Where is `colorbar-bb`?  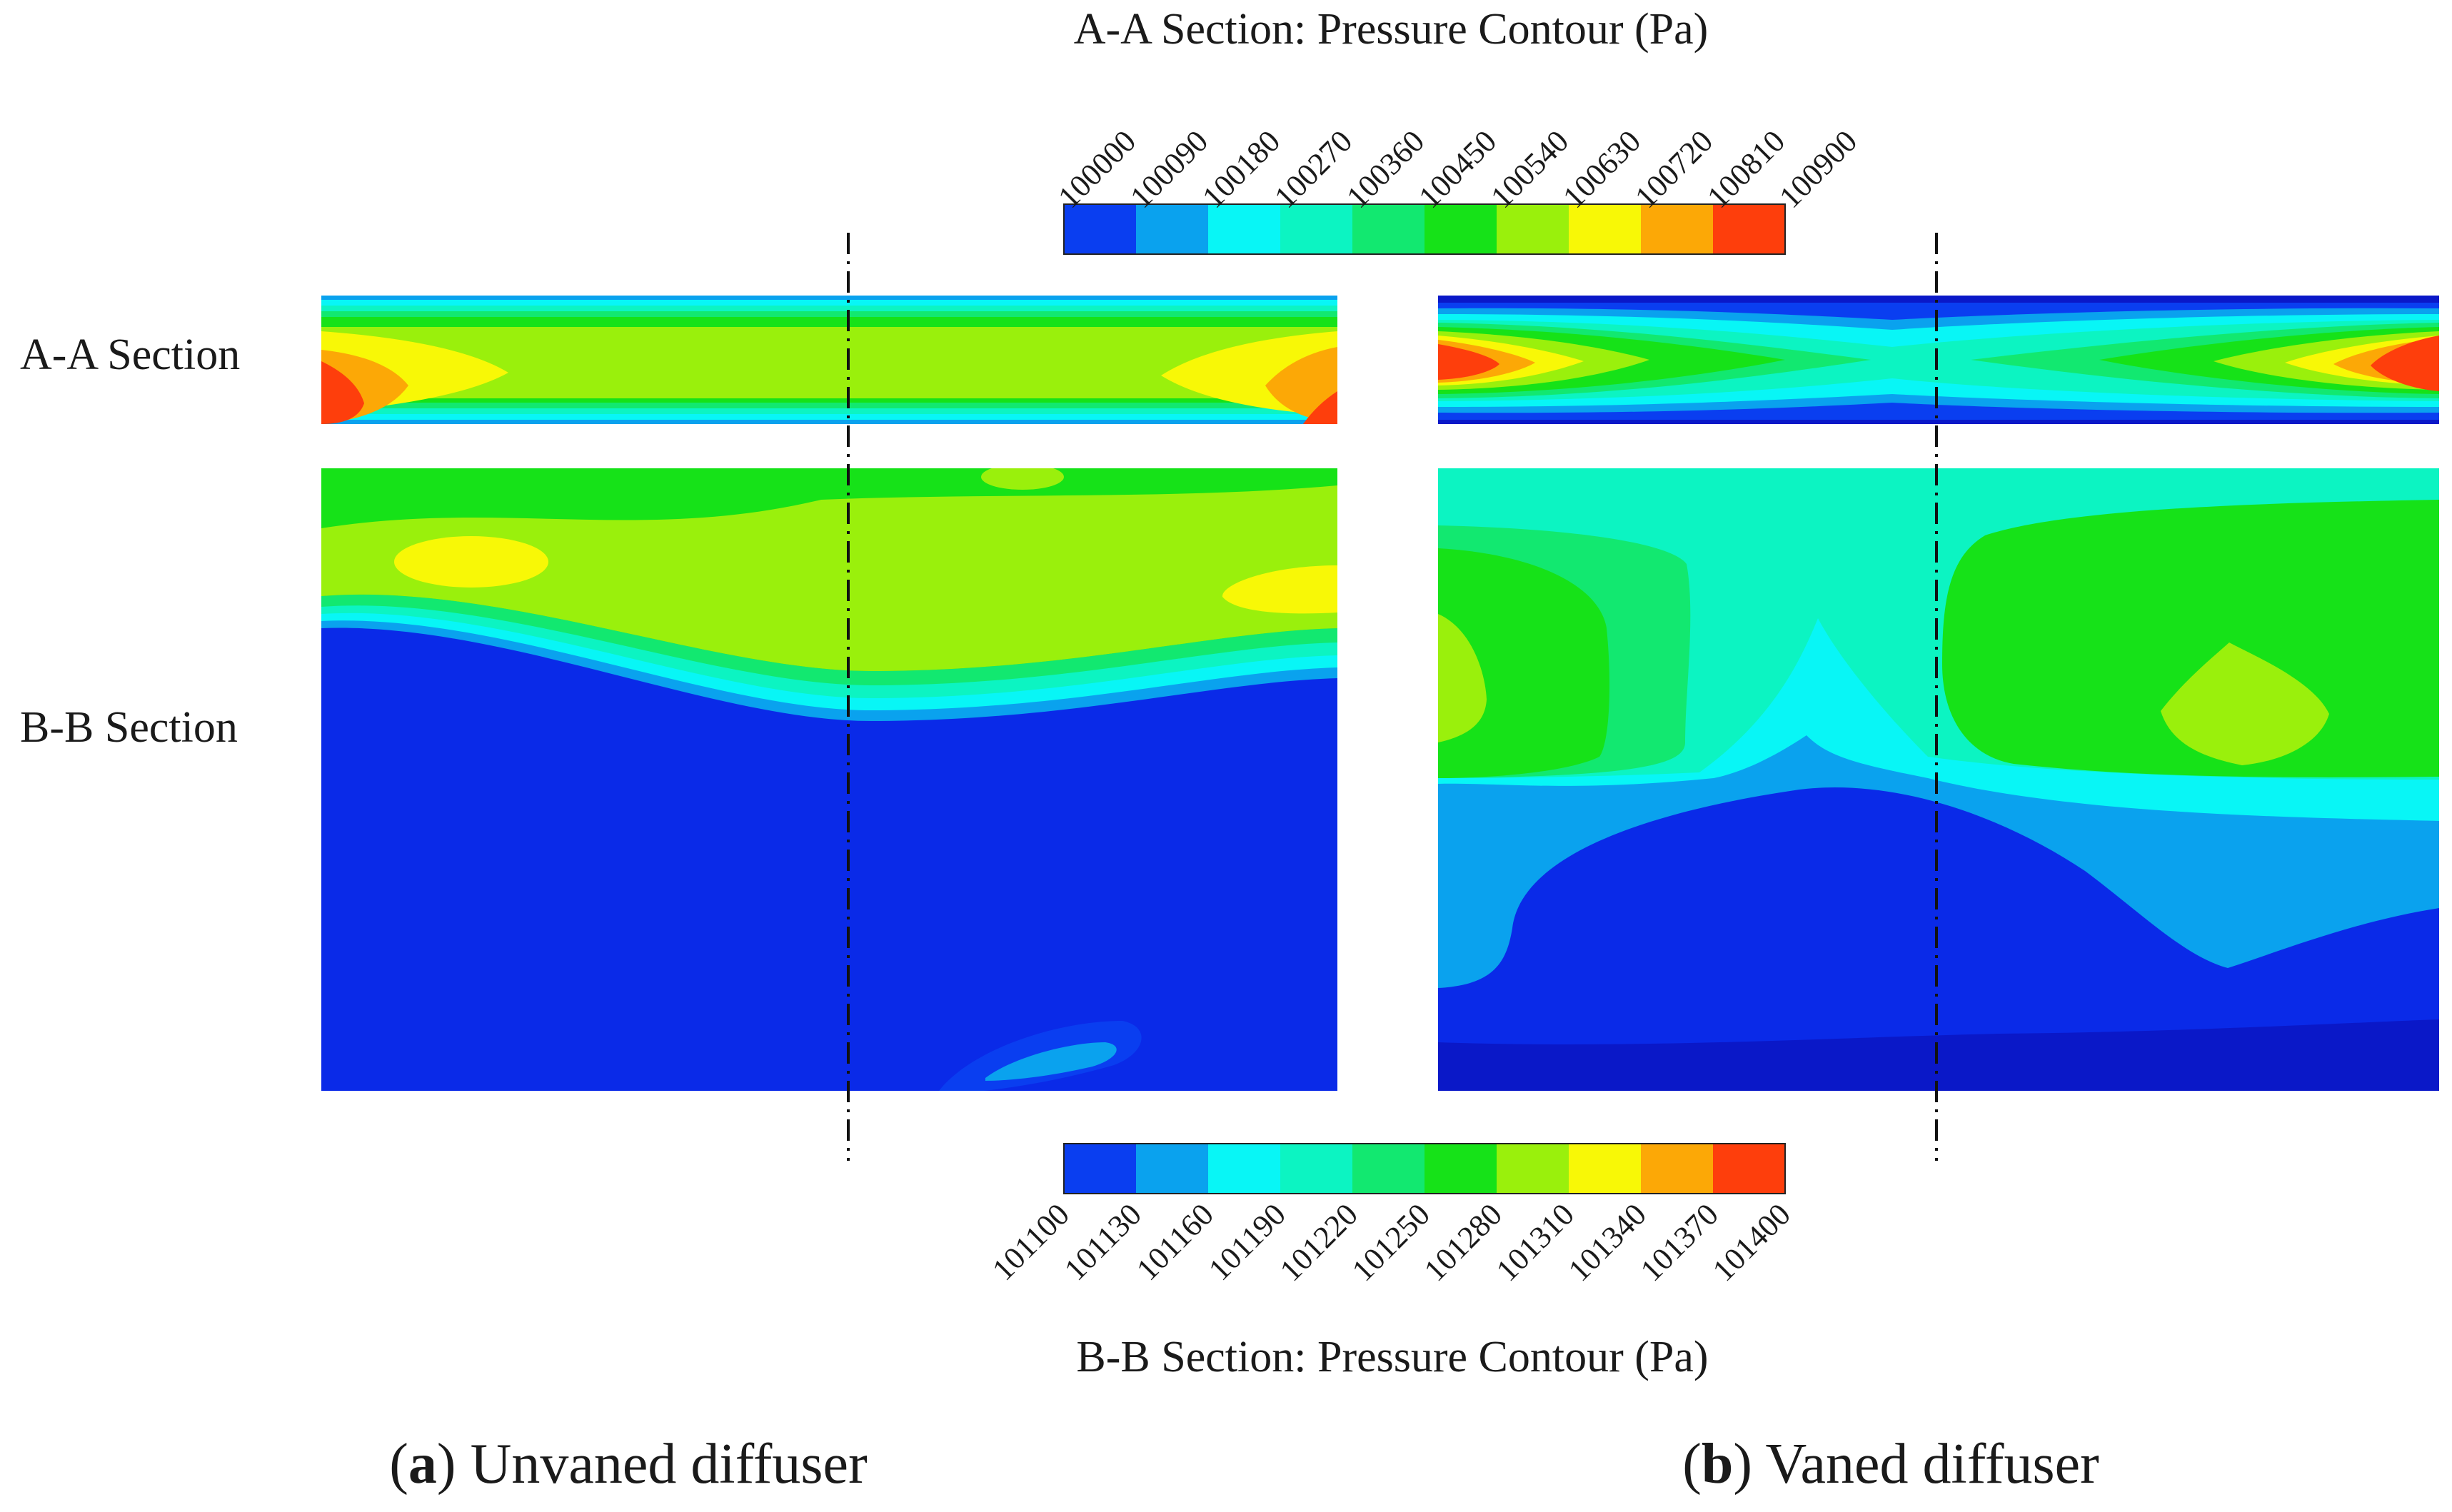
colorbar-bb is located at coordinates (1424, 1168).